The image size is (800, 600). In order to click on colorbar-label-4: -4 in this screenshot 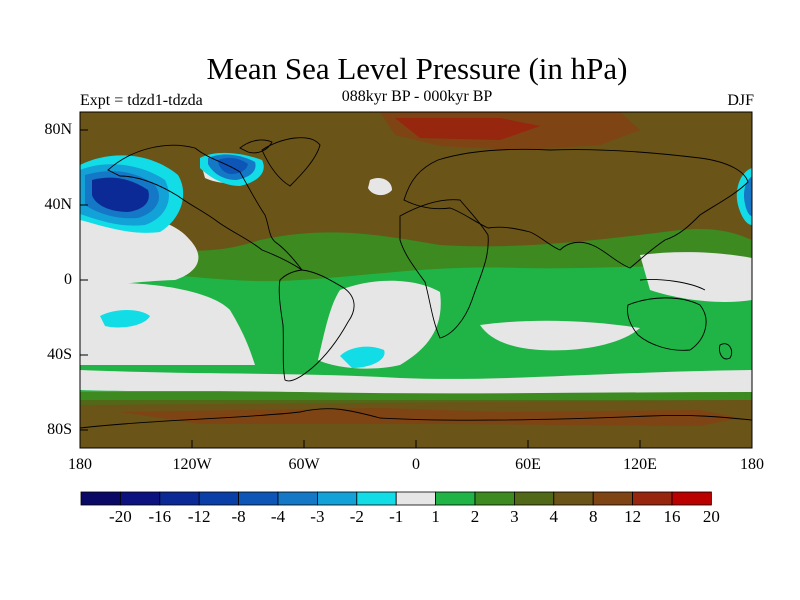, I will do `click(278, 516)`.